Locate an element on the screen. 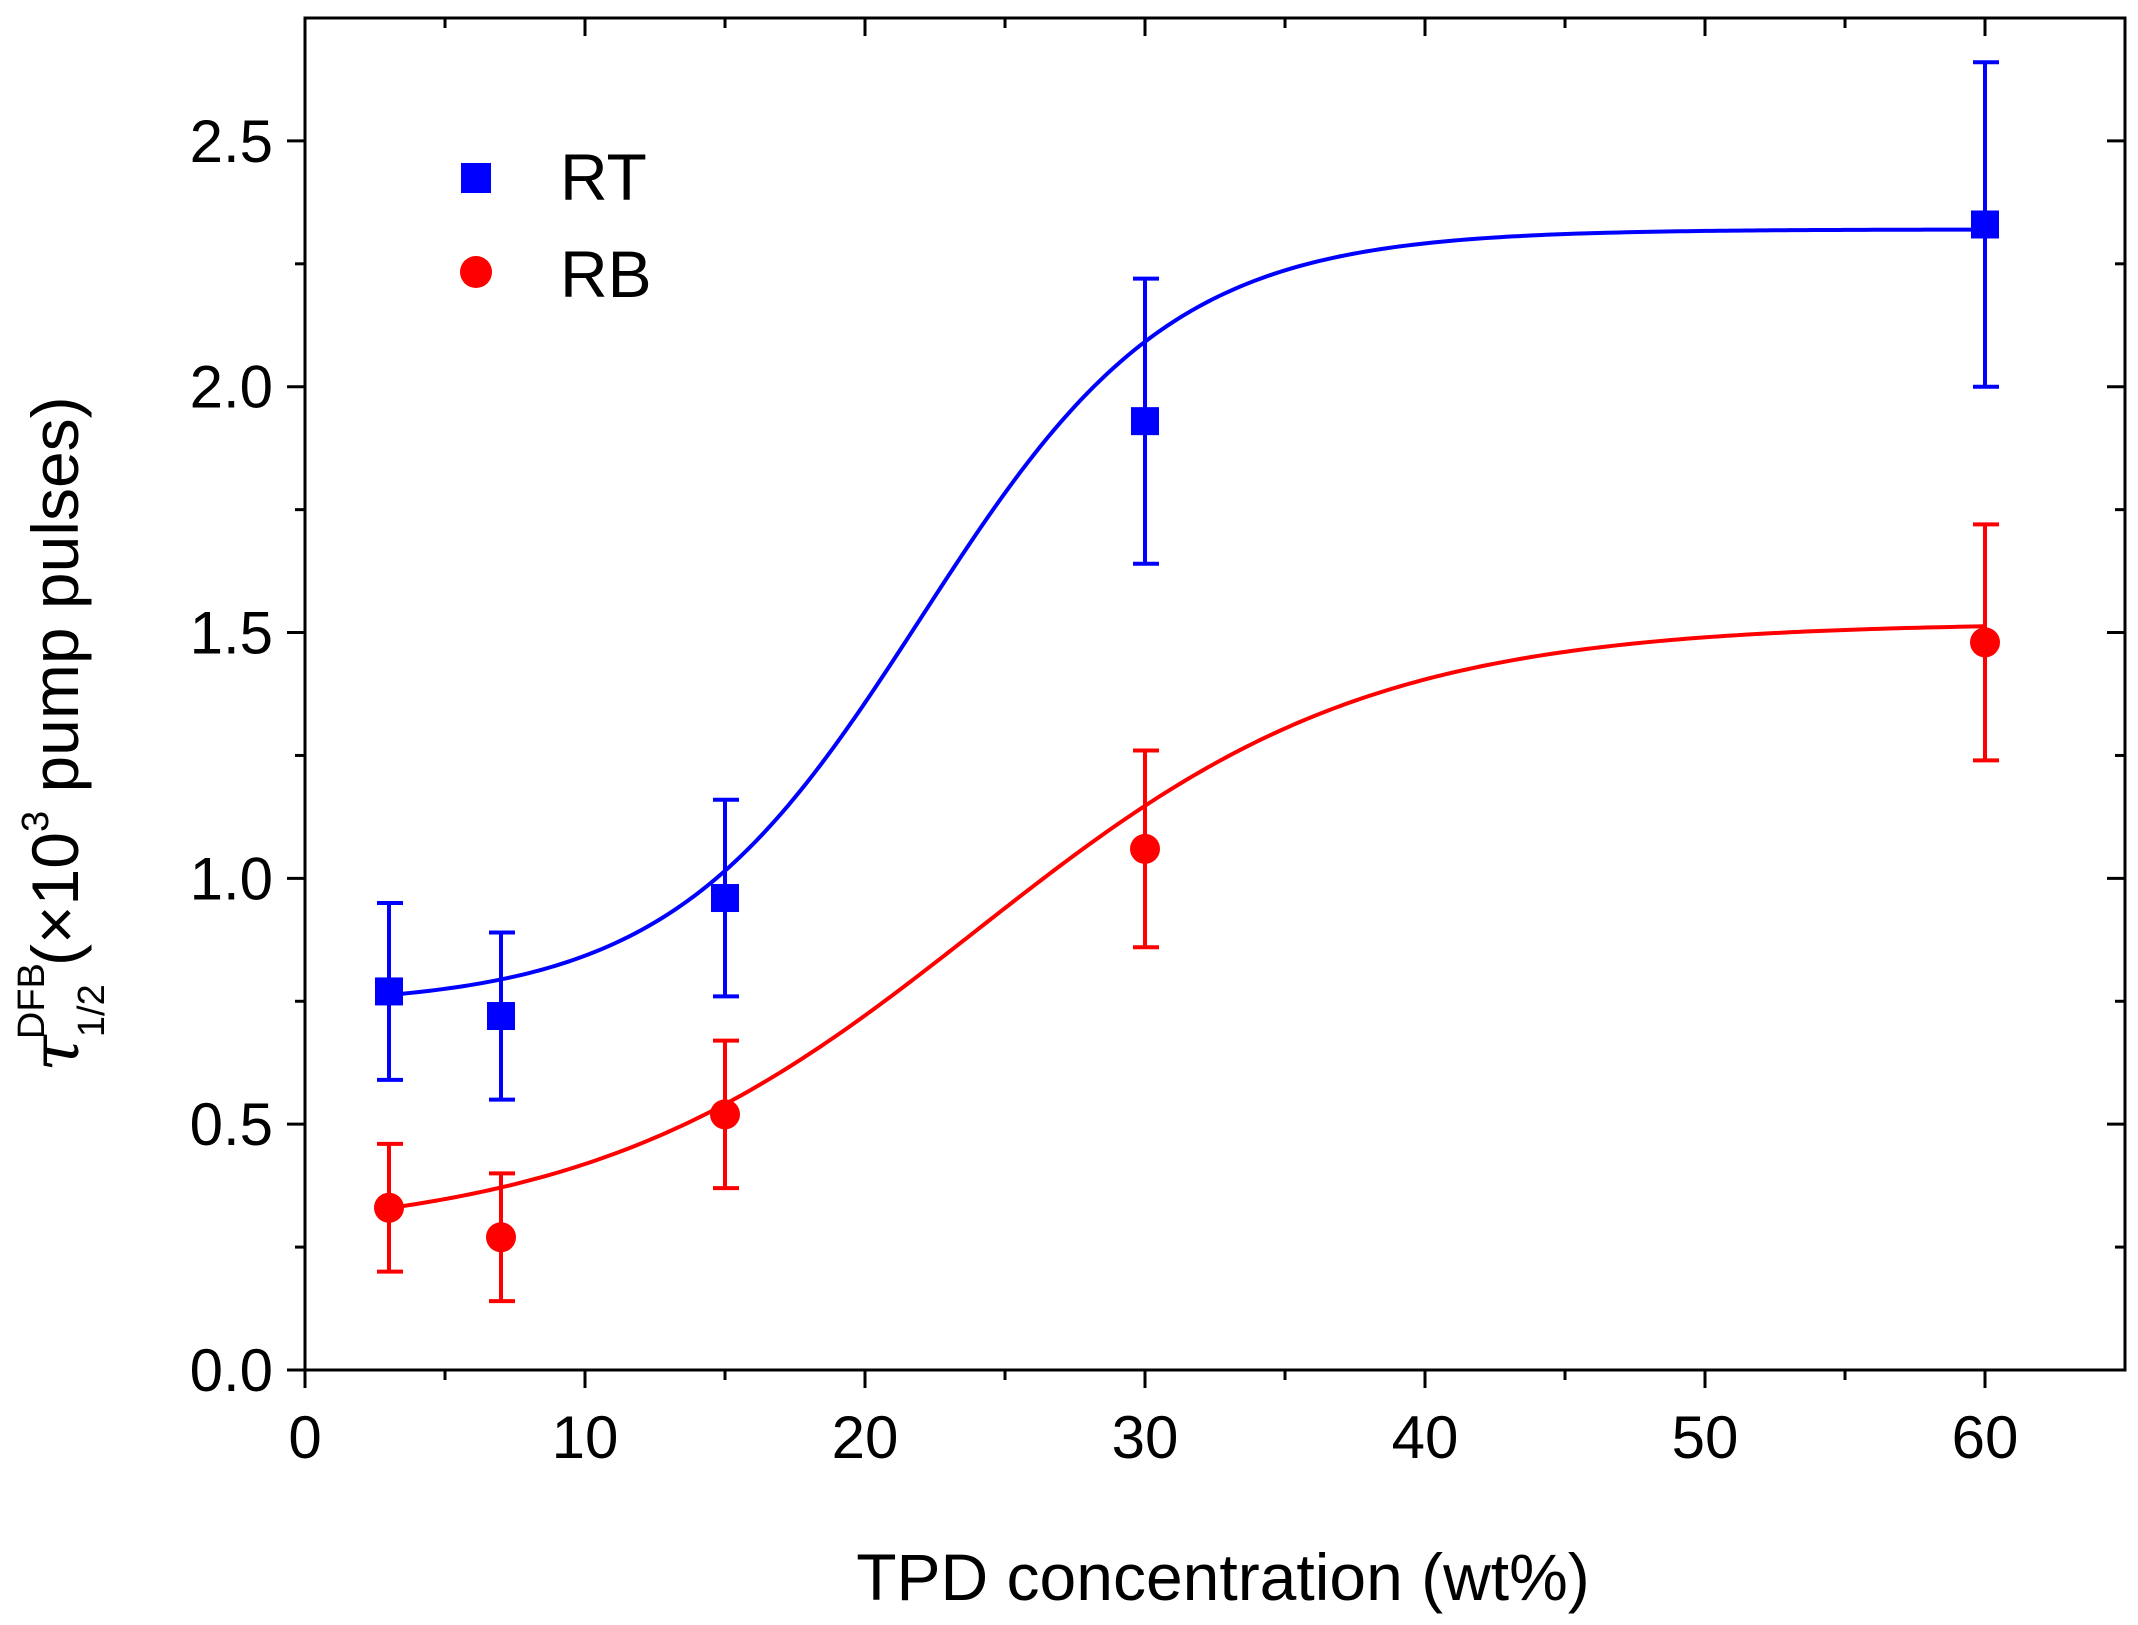 Image resolution: width=2138 pixels, height=1625 pixels. y-tick-label: 0.0 is located at coordinates (231, 1370).